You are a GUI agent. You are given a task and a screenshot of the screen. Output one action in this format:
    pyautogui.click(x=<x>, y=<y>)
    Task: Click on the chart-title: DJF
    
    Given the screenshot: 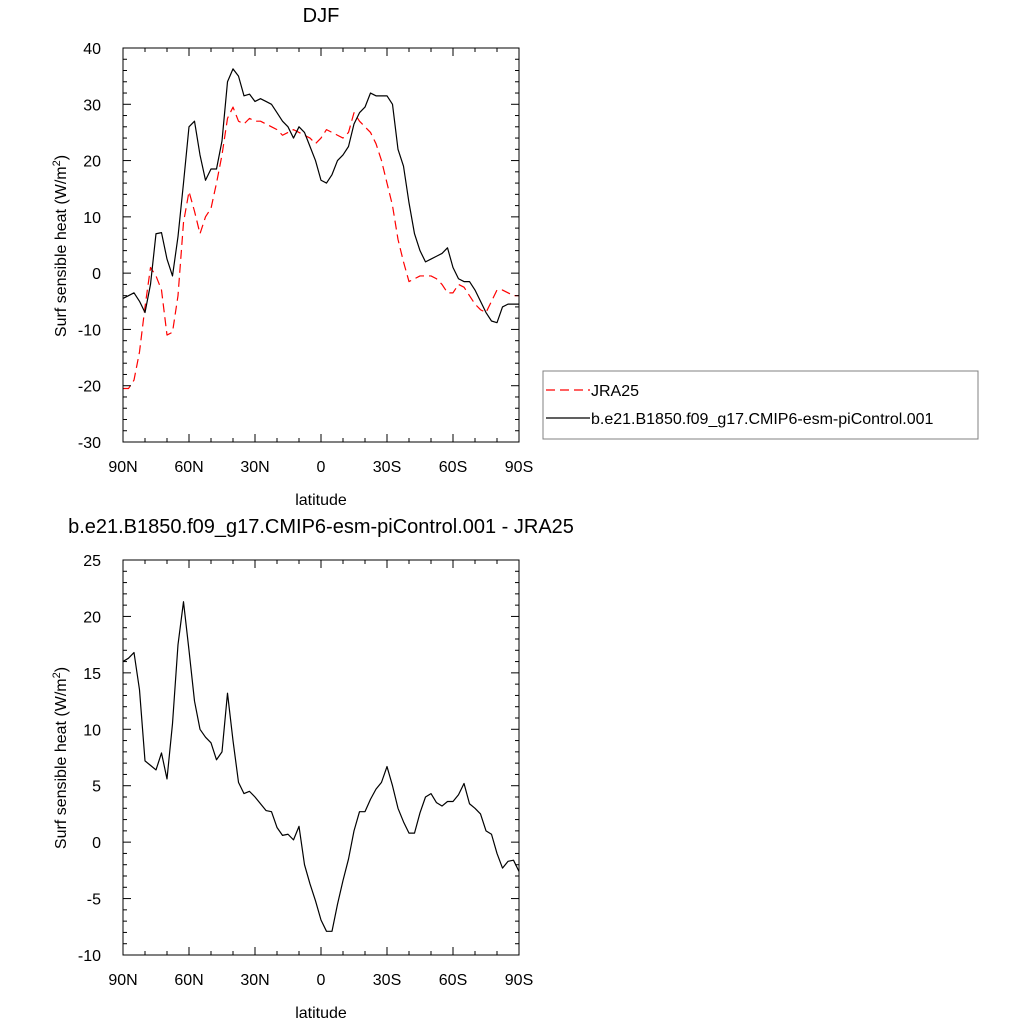 What is the action you would take?
    pyautogui.click(x=321, y=16)
    